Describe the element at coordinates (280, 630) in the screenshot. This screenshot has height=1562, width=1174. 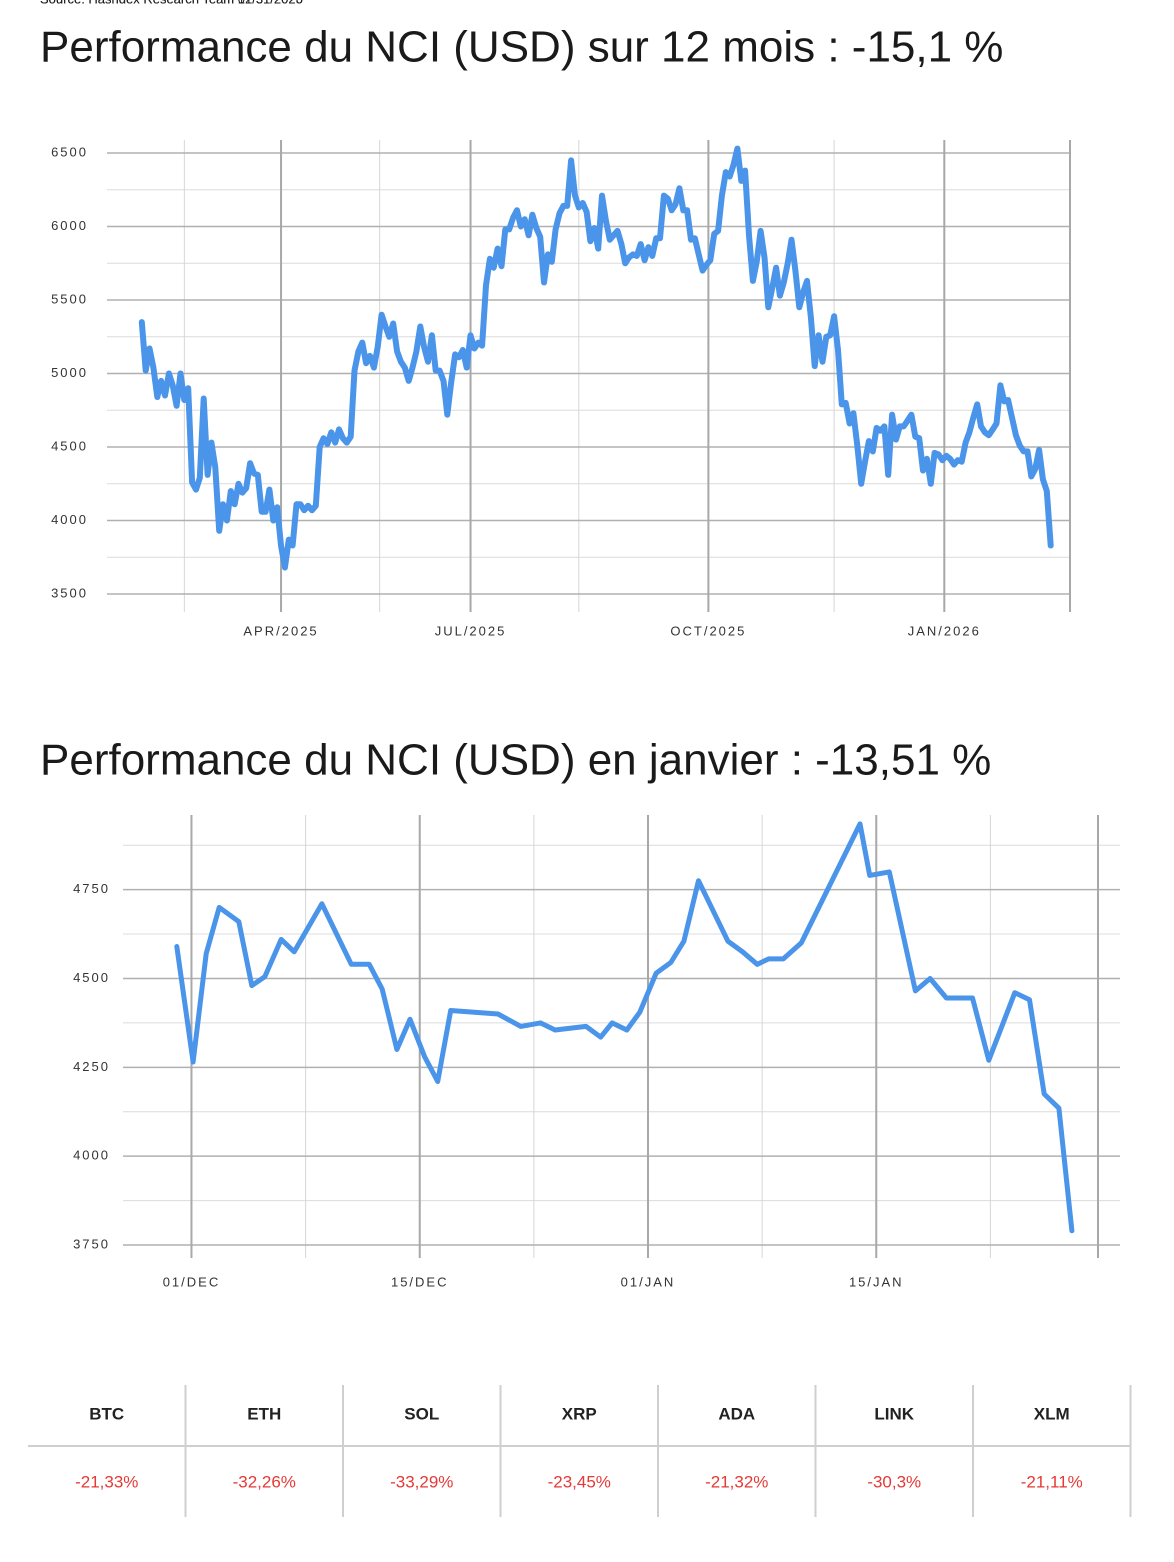
I see `x-tick-label: APR/2025` at that location.